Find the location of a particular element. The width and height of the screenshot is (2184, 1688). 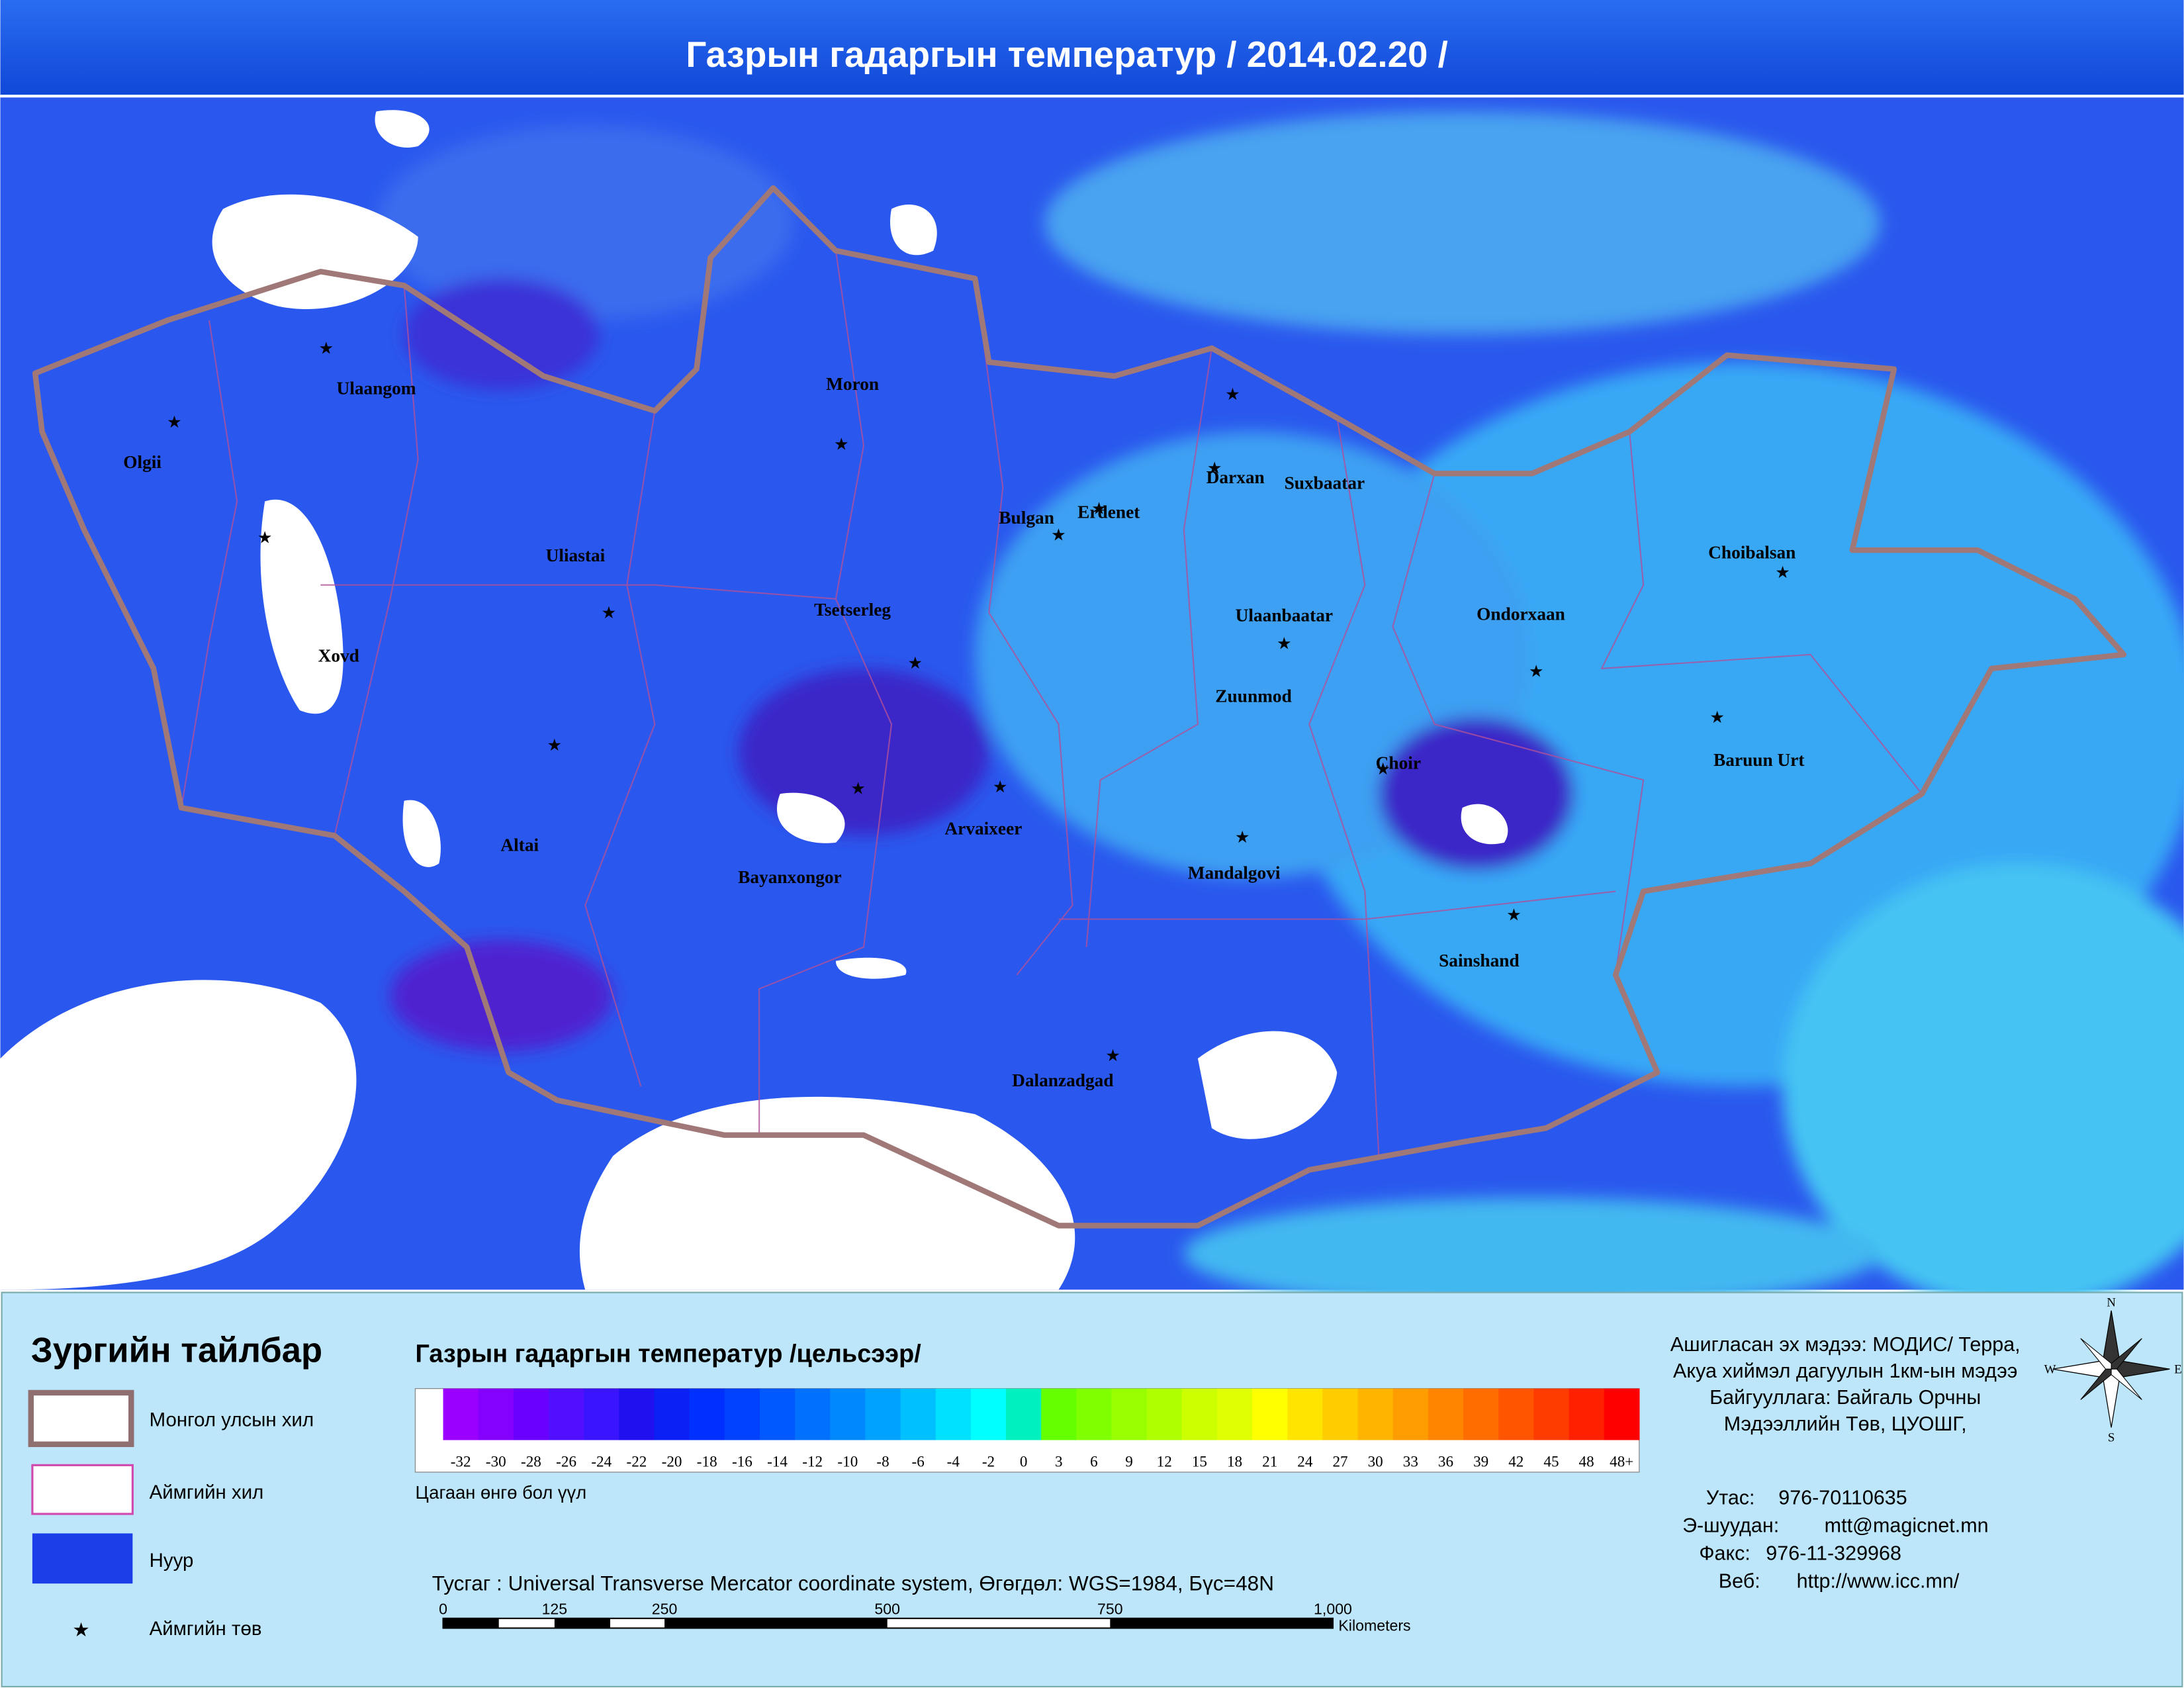

scale-unit: Kilometers is located at coordinates (1374, 1625).